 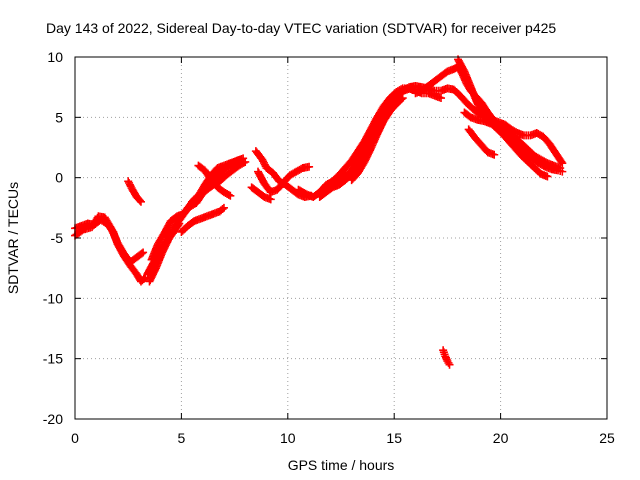 I want to click on x-tick-label: 25, so click(x=607, y=438).